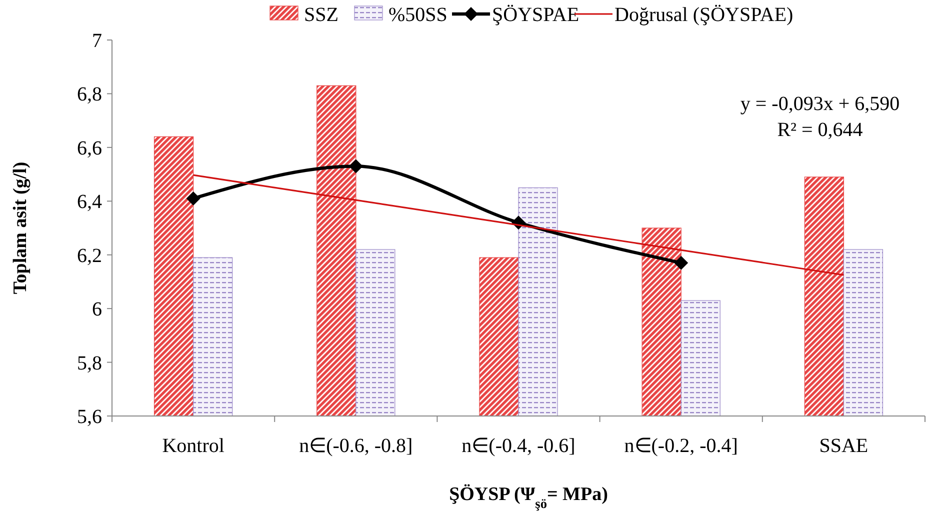  What do you see at coordinates (418, 15) in the screenshot?
I see `legend-label: %50SS` at bounding box center [418, 15].